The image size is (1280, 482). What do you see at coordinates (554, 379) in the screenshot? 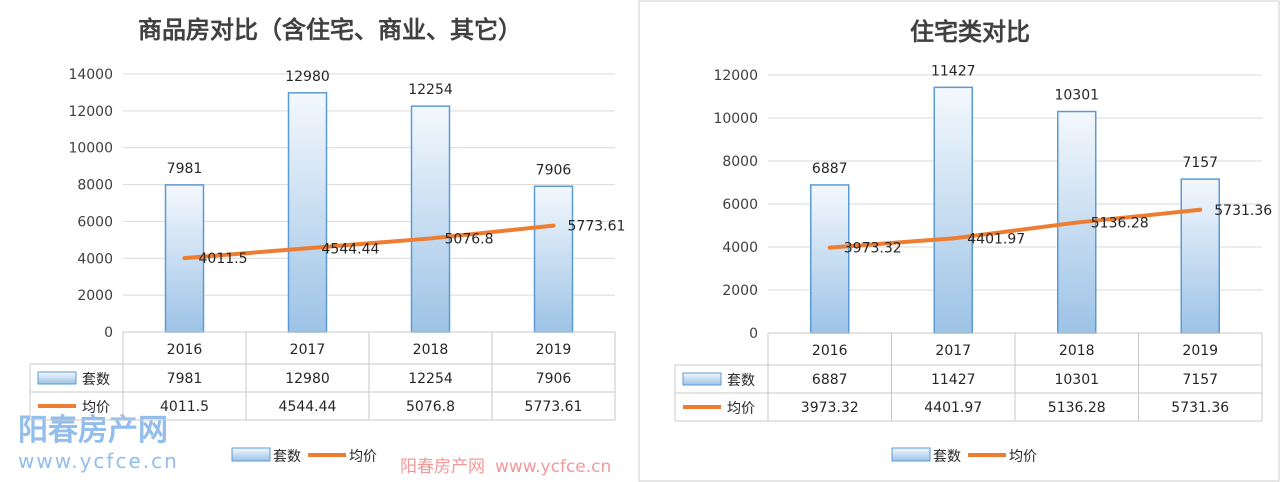
I see `table-cell-bar-value: 7906` at bounding box center [554, 379].